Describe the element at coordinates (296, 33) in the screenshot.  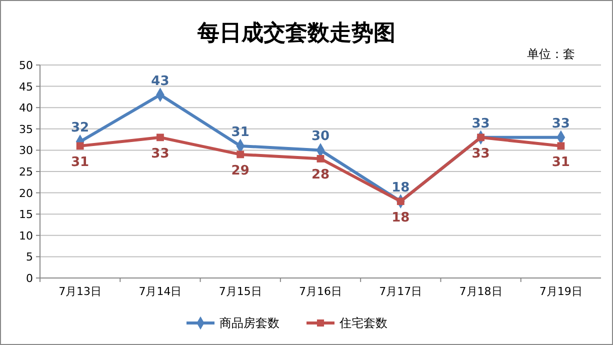
I see `chart-title: 每日成交套数走势图` at that location.